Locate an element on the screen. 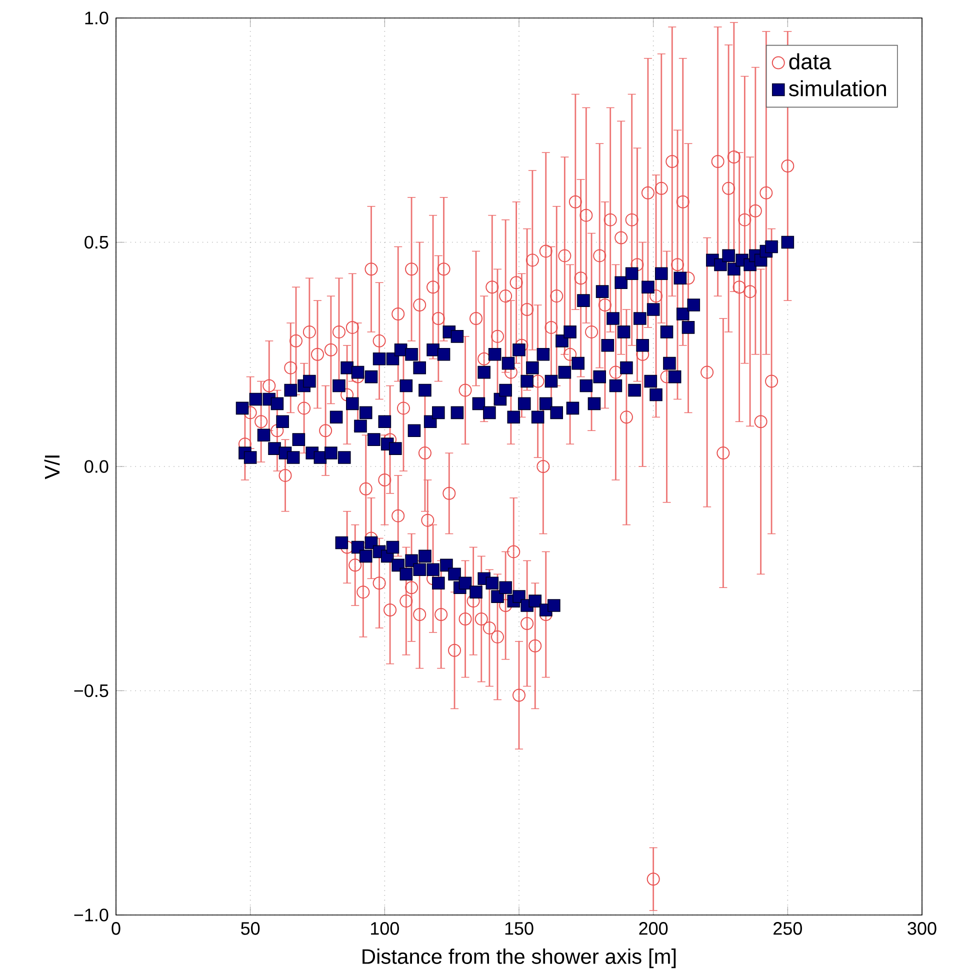  x-tick-label: 300 is located at coordinates (922, 928).